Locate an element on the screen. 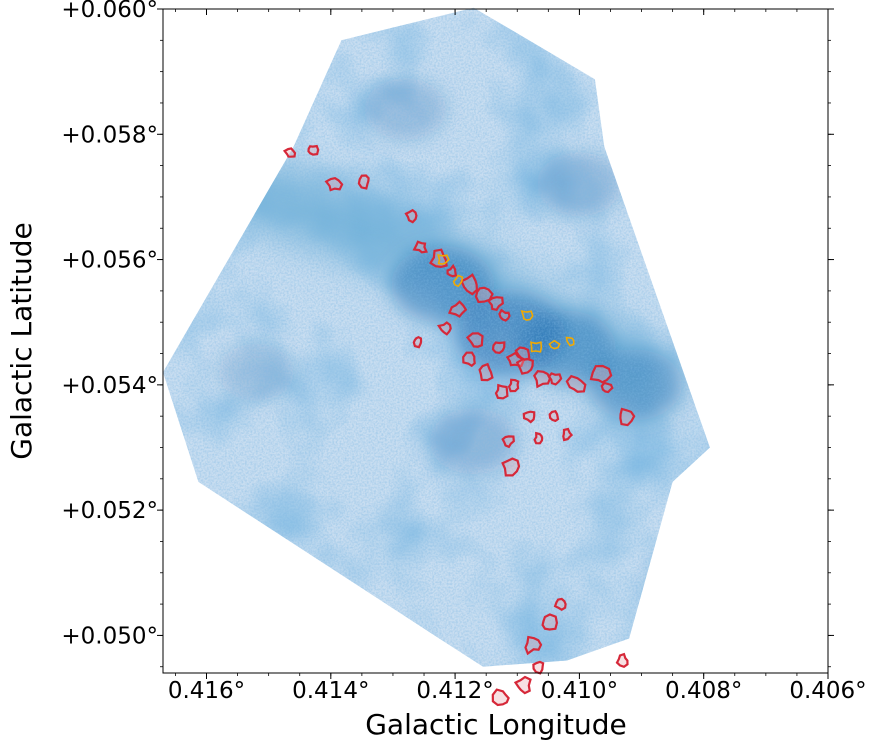 The image size is (870, 744). y-tick-label: +0.060° is located at coordinates (109, 11).